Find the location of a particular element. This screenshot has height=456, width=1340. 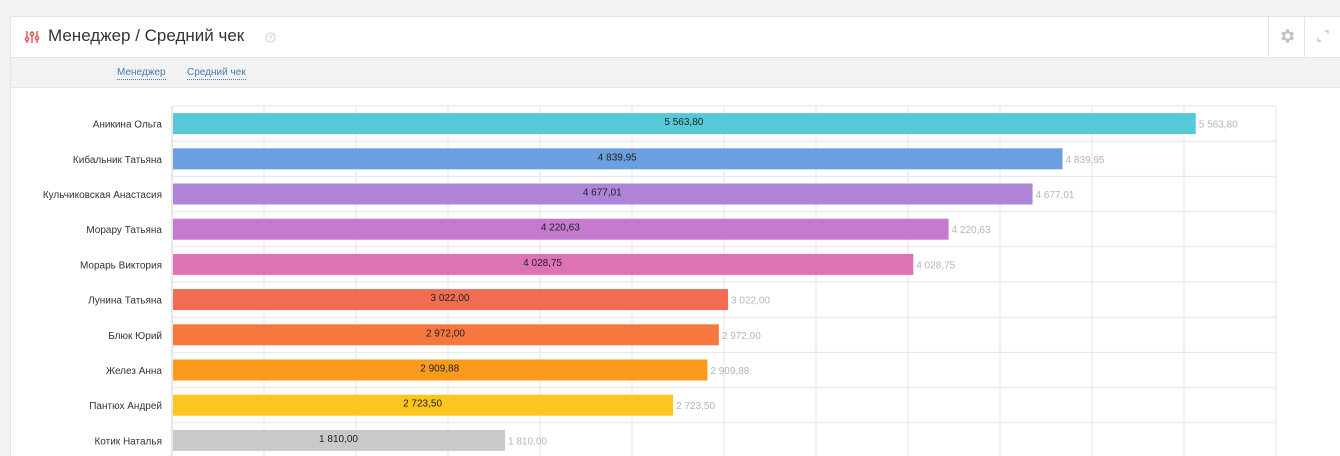

category-label: Морару Татьяна is located at coordinates (124, 230).